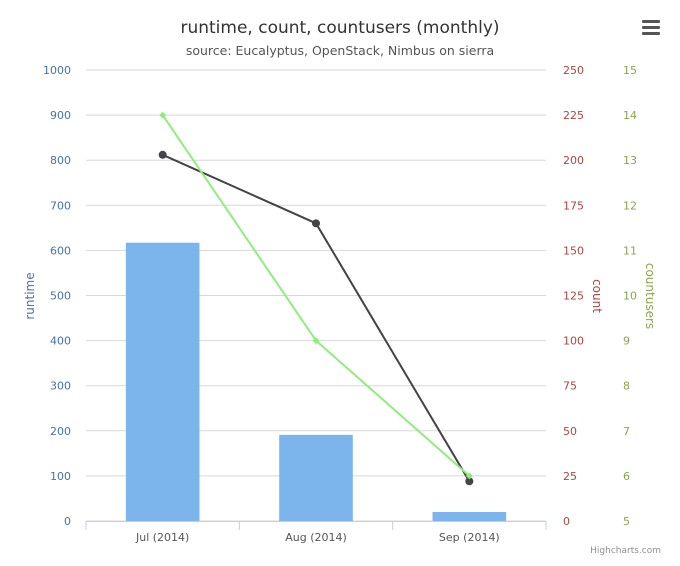 The height and width of the screenshot is (566, 680). Describe the element at coordinates (650, 296) in the screenshot. I see `axis-title-countusers: countusers` at that location.